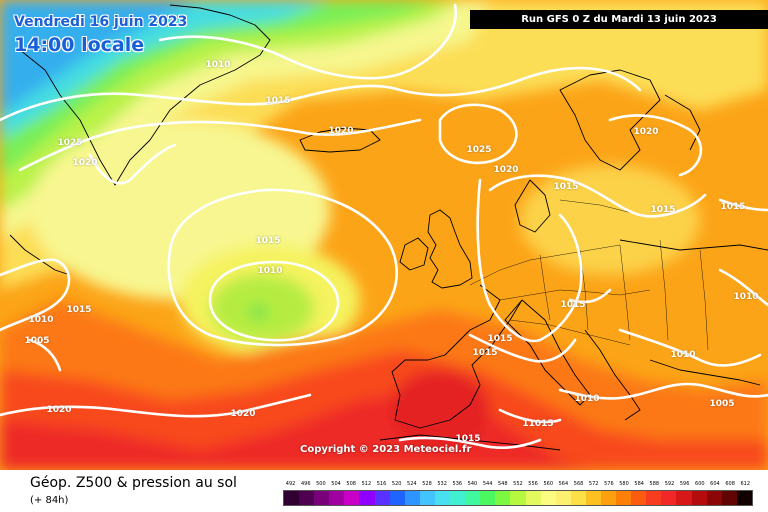 This screenshot has width=768, height=512. I want to click on scale-label: 564, so click(563, 484).